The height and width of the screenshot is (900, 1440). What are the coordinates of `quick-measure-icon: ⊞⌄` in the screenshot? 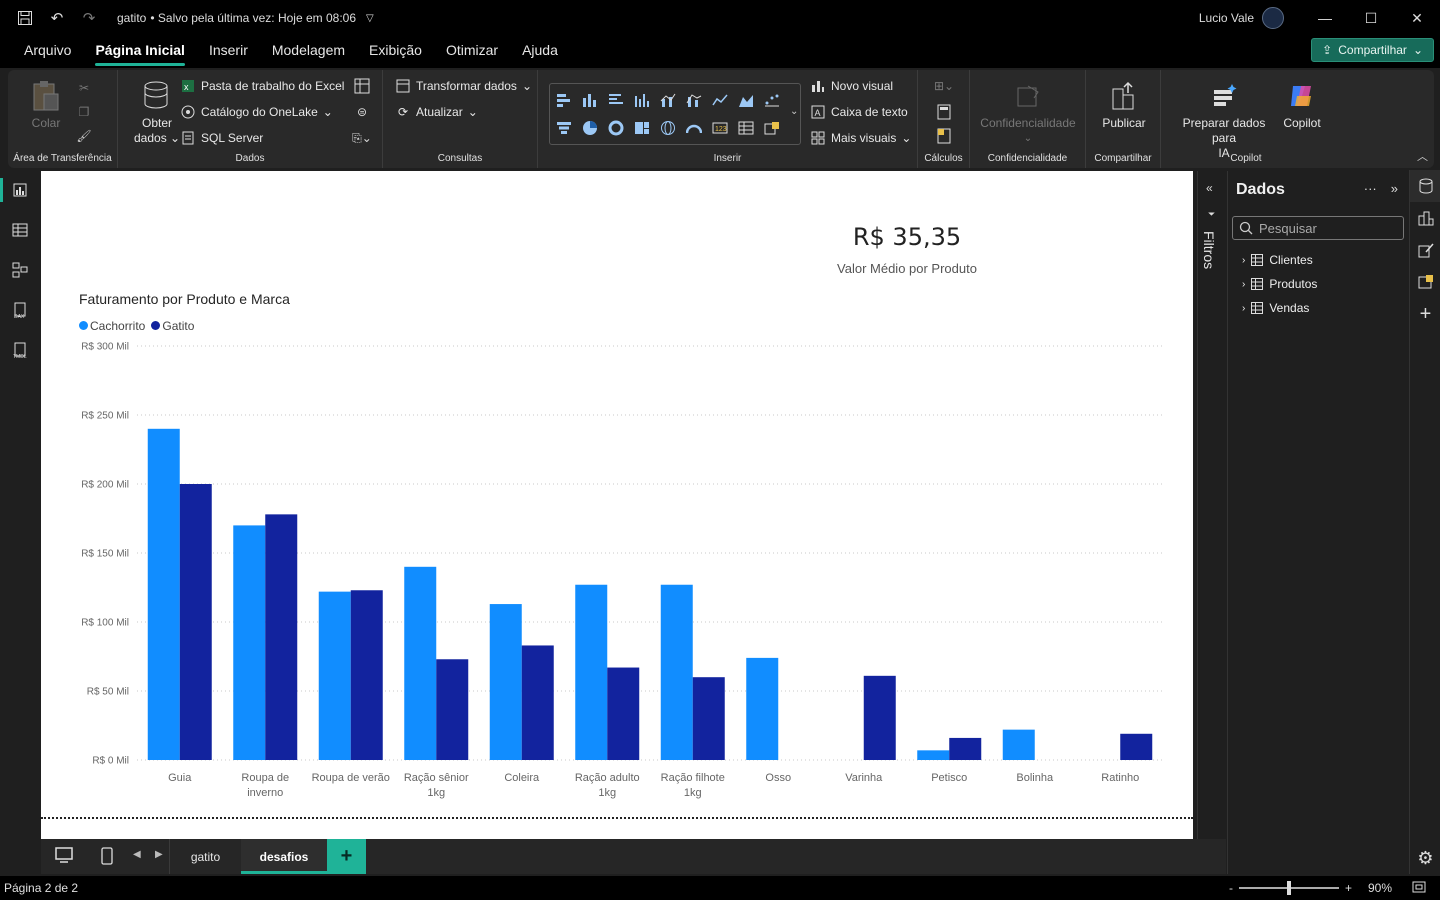 It's located at (944, 86).